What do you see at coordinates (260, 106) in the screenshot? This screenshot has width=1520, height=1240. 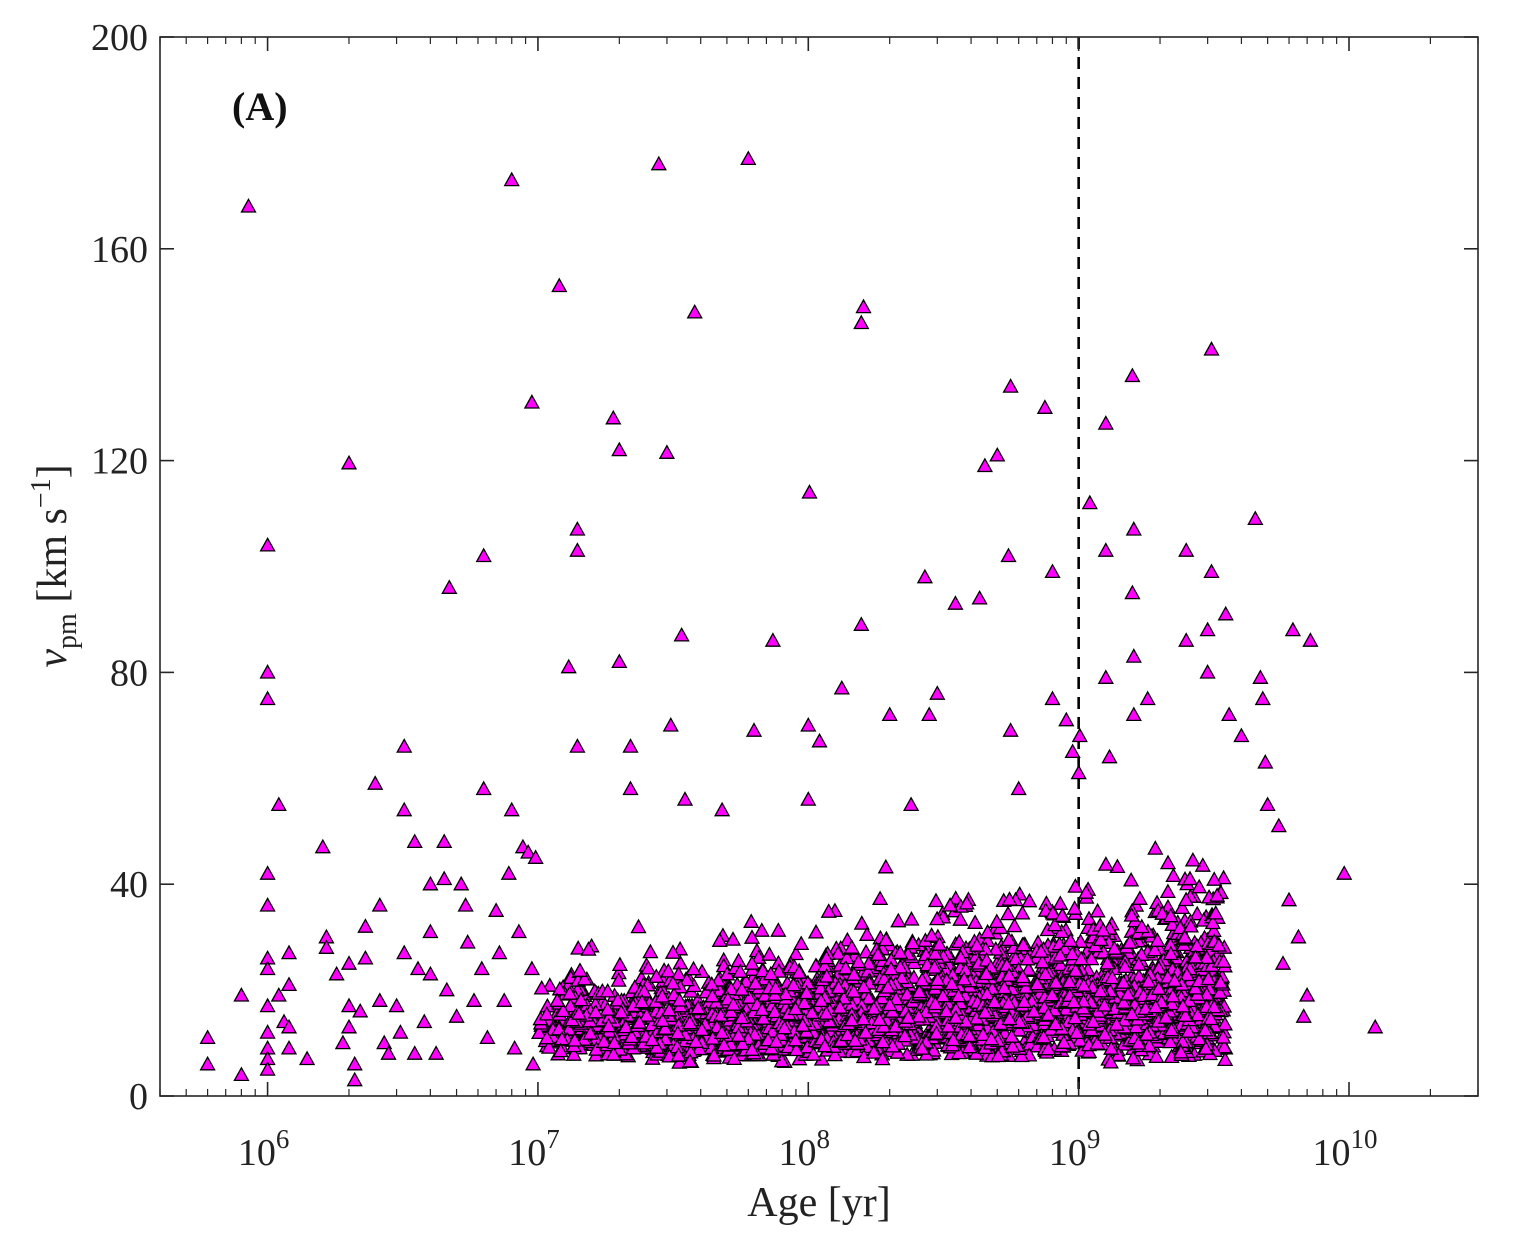 I see `panel-label: (A)` at bounding box center [260, 106].